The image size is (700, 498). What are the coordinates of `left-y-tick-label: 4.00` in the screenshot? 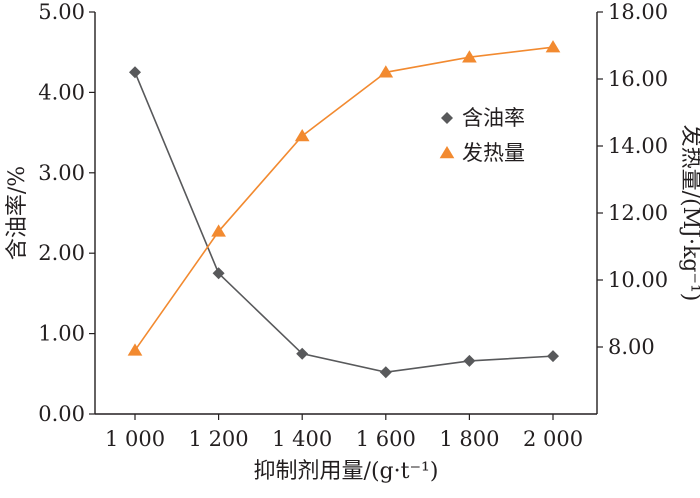 It's located at (61, 92).